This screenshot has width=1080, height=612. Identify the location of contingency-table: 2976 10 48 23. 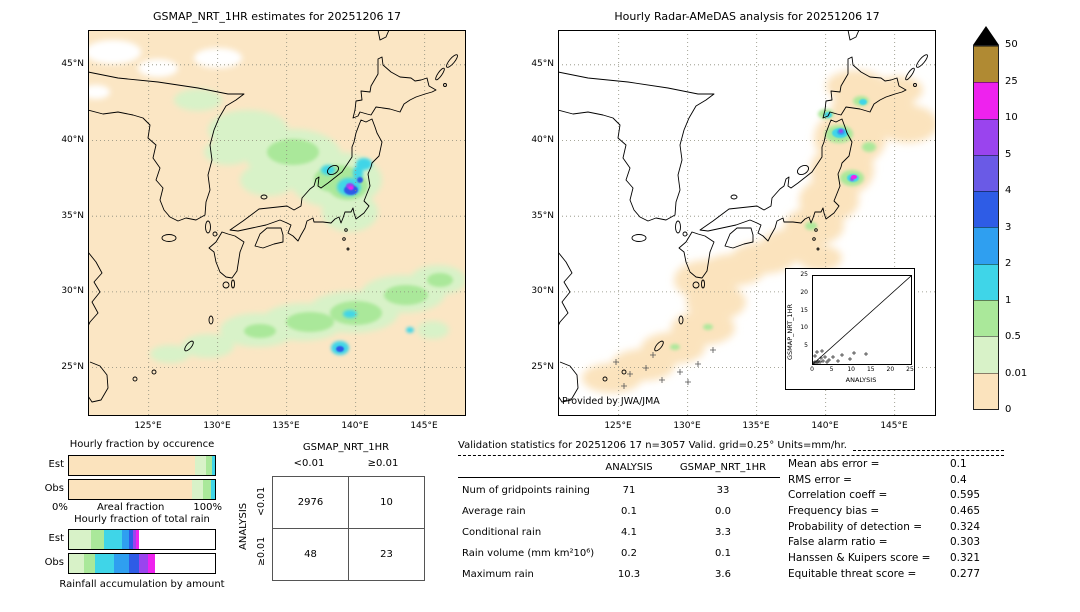
(348, 528).